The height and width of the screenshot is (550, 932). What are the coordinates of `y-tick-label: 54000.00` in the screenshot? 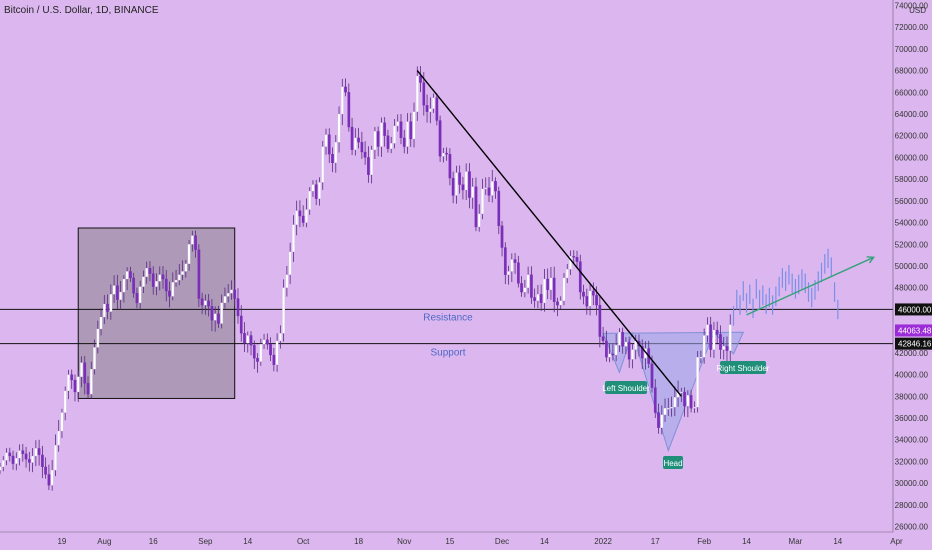 It's located at (912, 223).